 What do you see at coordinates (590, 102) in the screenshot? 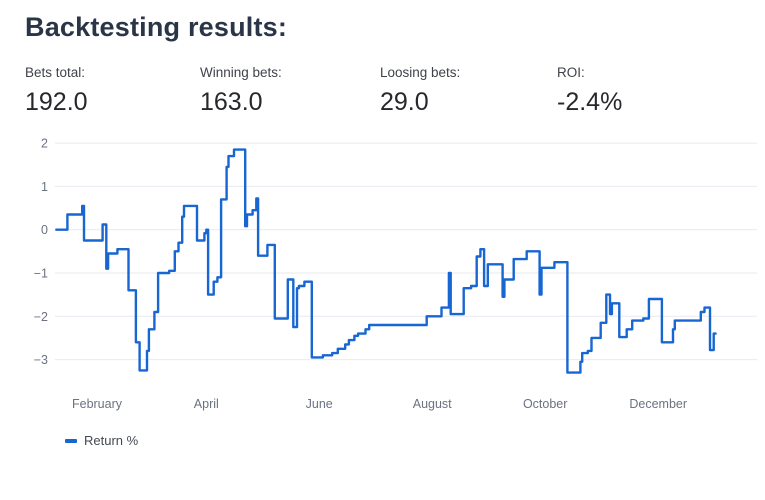
I see `stat-value: -2.4%` at bounding box center [590, 102].